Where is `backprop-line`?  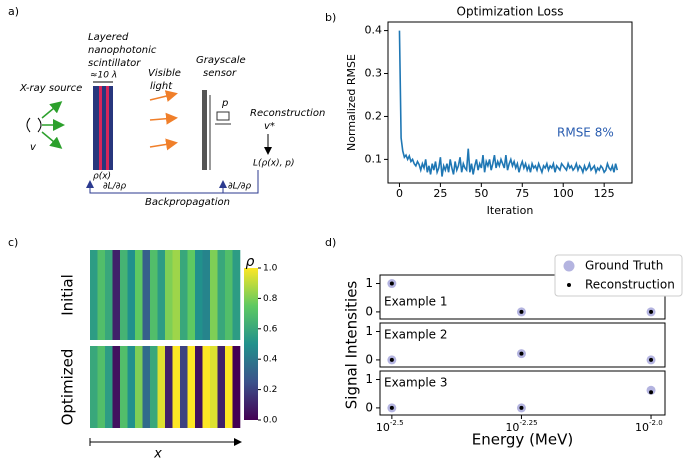 backprop-line is located at coordinates (172, 182).